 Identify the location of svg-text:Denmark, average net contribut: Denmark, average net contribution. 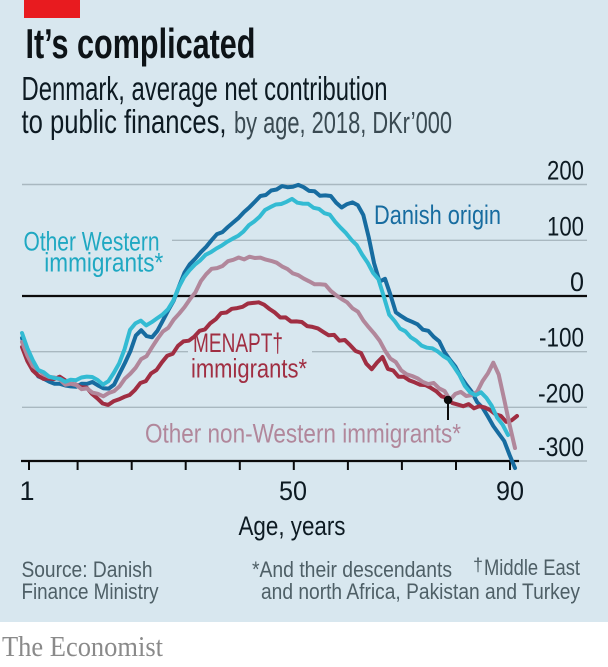
(205, 88).